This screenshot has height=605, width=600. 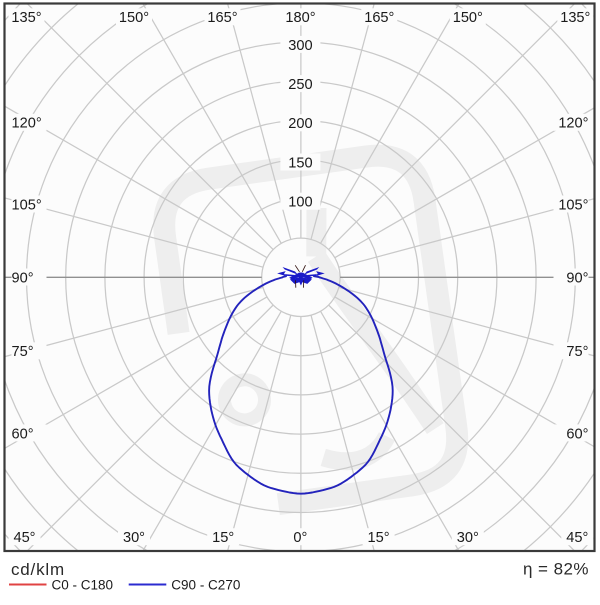 I want to click on svg-text: C0 - C180, so click(x=83, y=585).